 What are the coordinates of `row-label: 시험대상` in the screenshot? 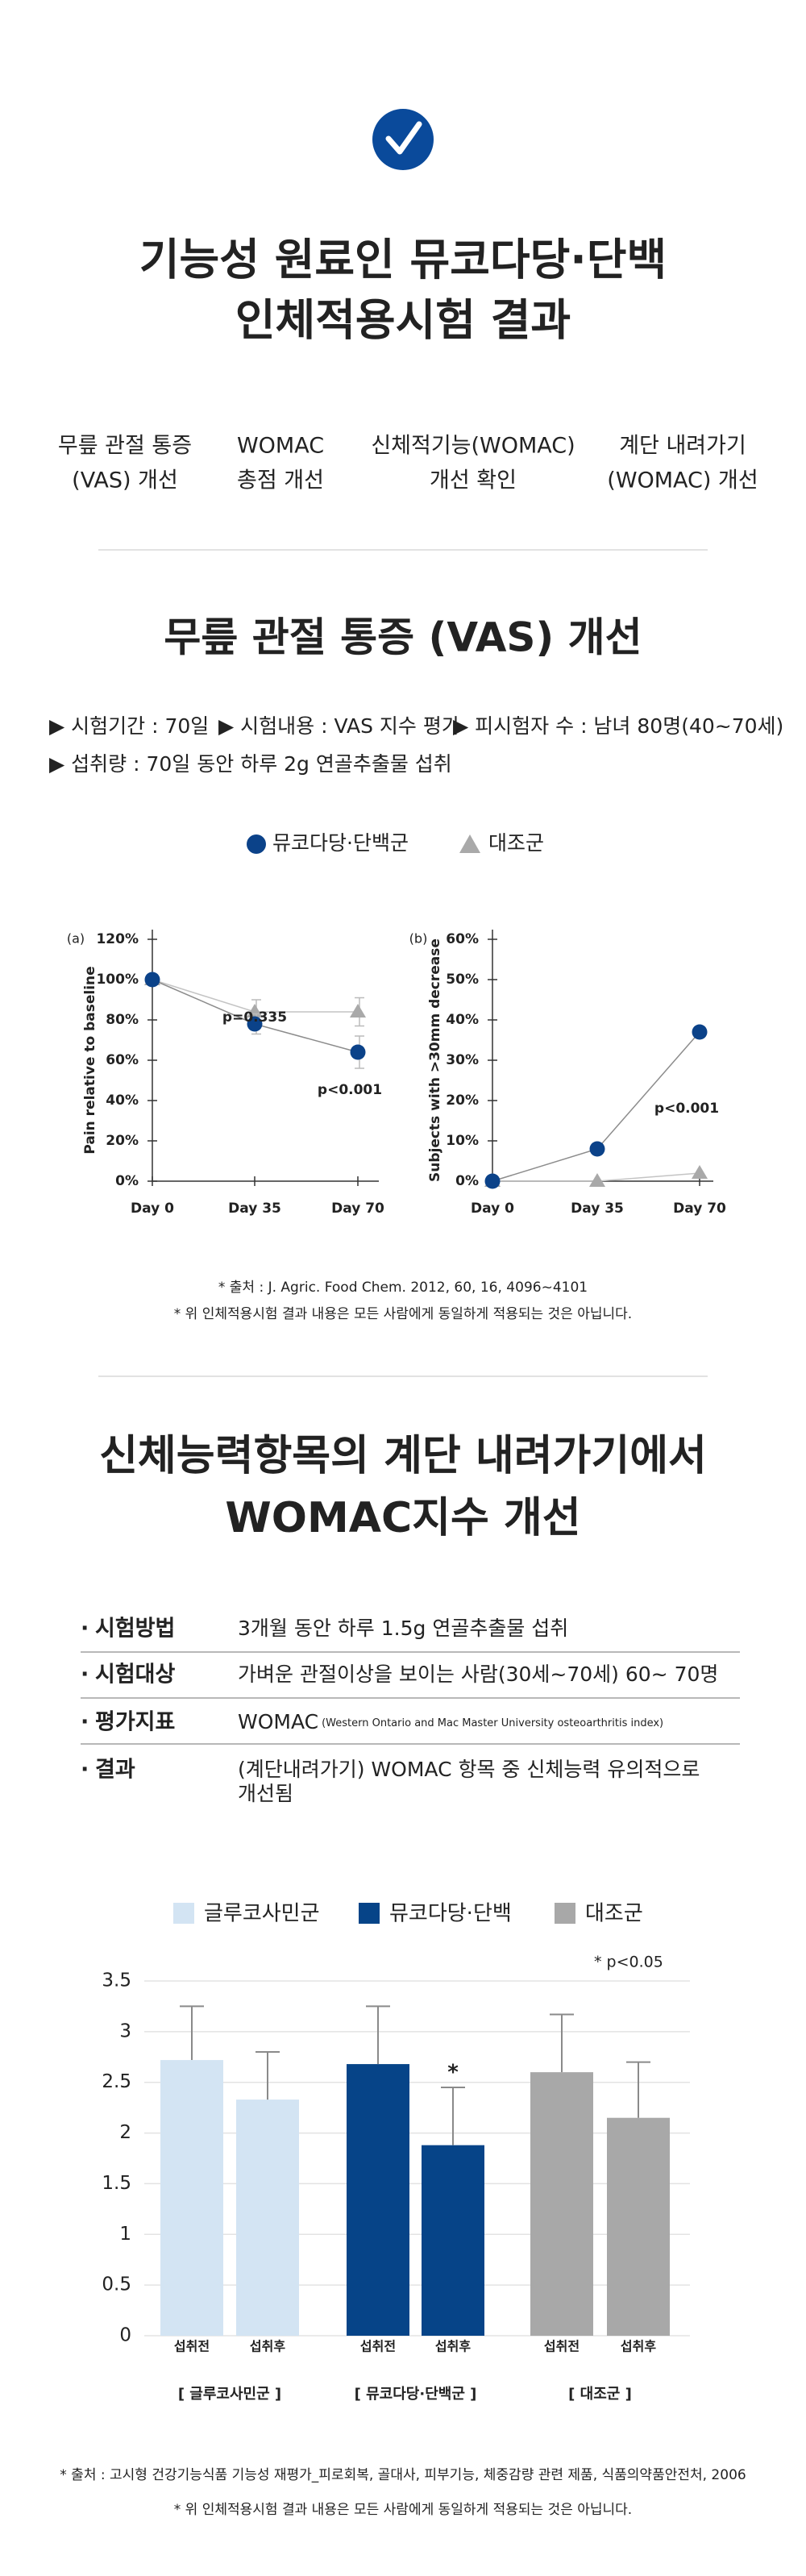 It's located at (135, 1675).